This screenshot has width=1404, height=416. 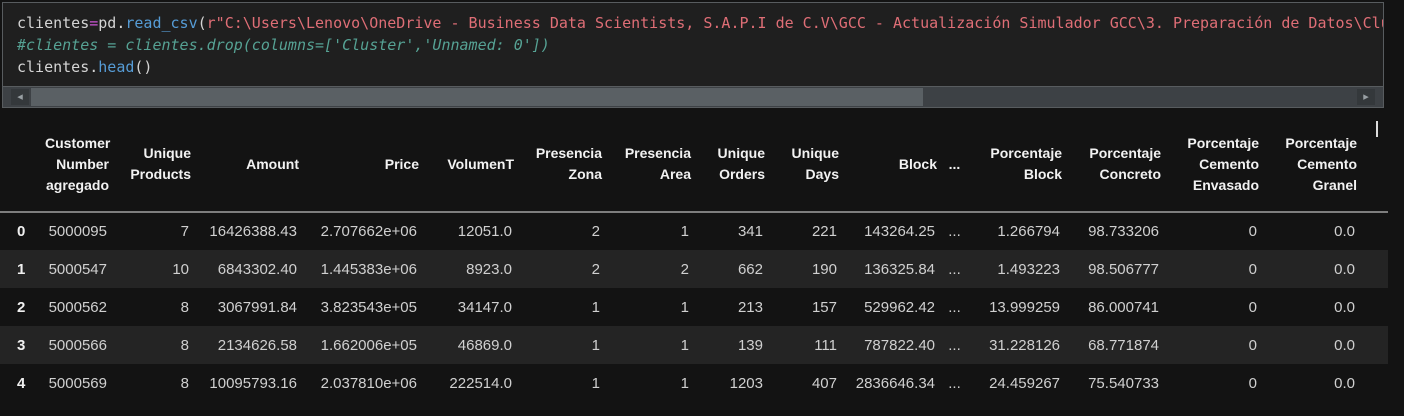 What do you see at coordinates (184, 231) in the screenshot?
I see `cell: 7` at bounding box center [184, 231].